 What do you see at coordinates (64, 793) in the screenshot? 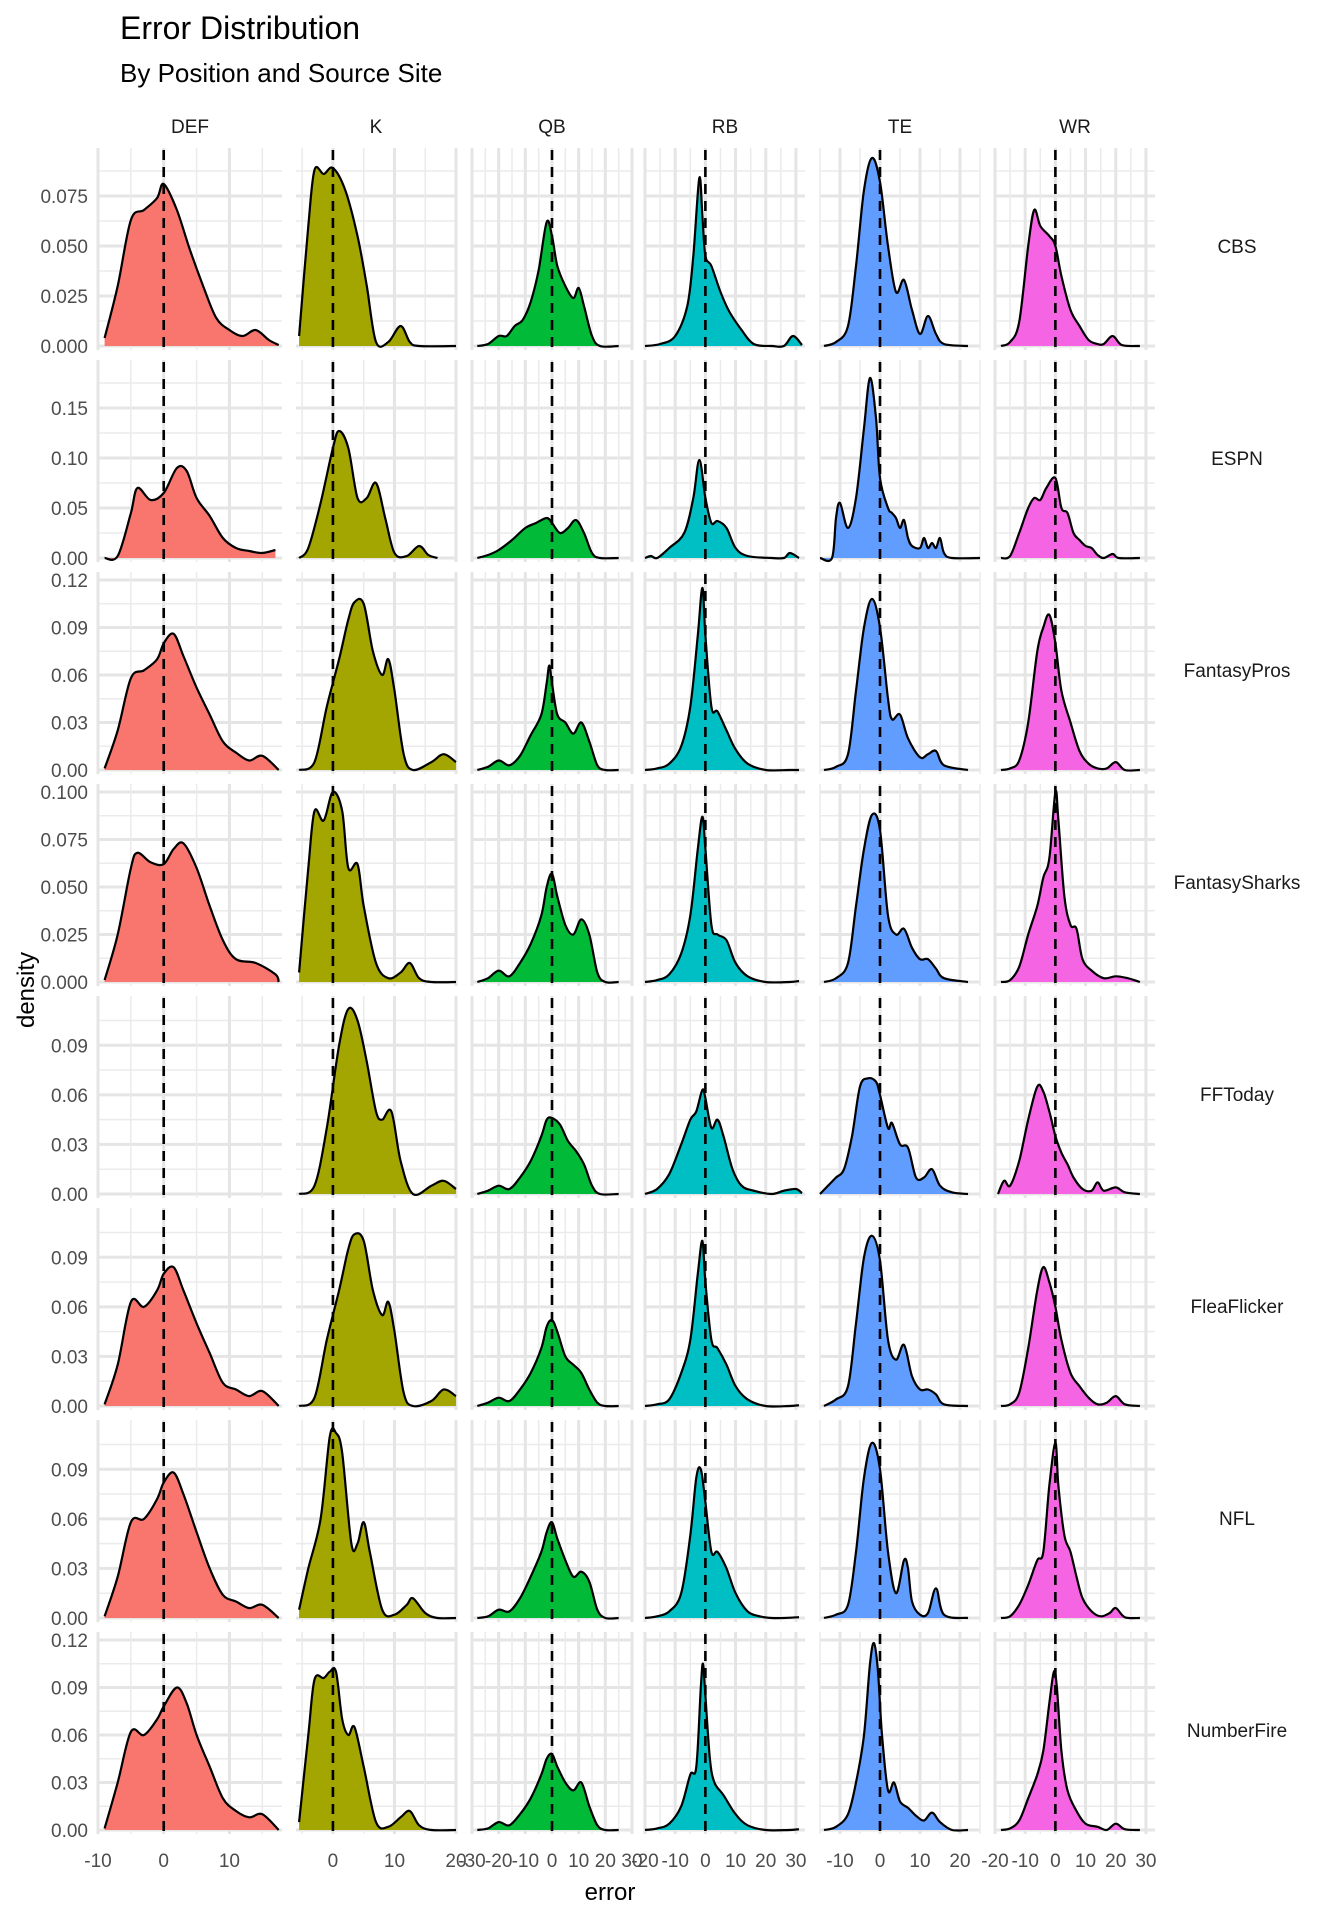
I see `y-tick-label: 0.100` at bounding box center [64, 793].